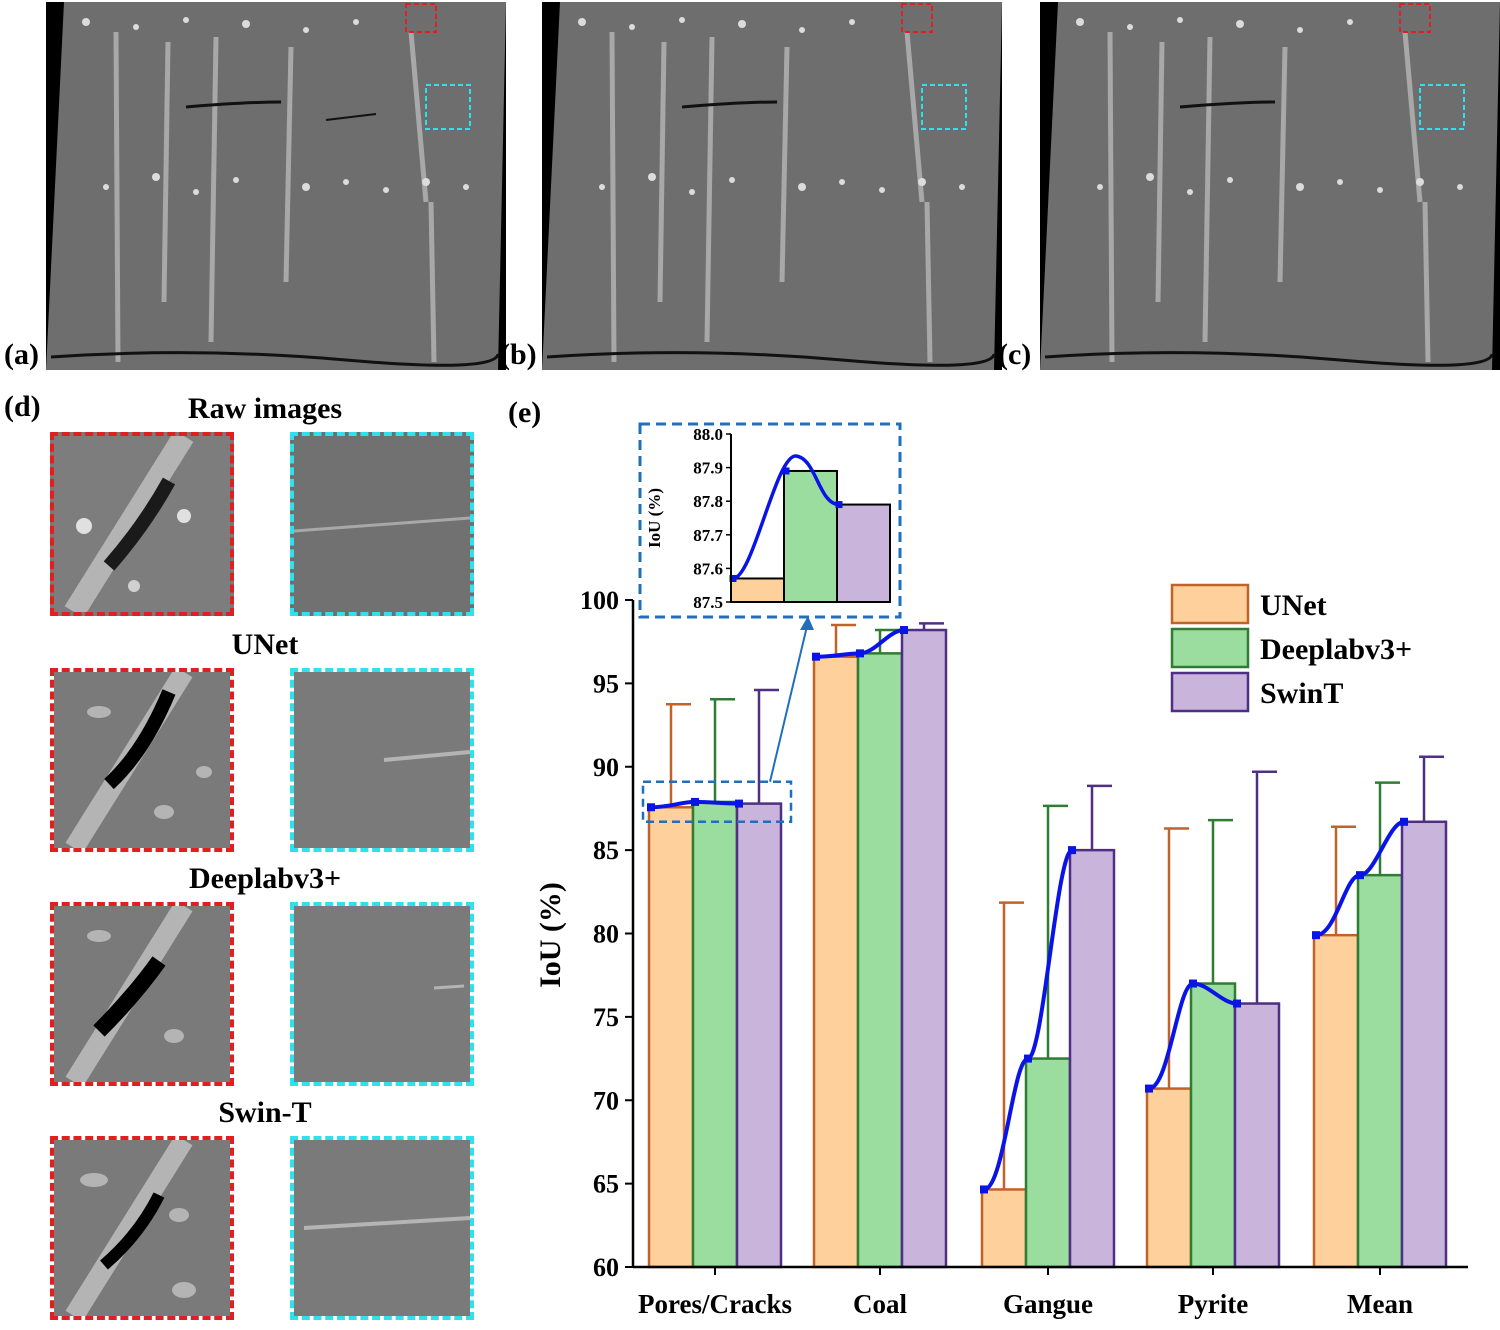 This screenshot has width=1500, height=1330. I want to click on inset-y-tick-label-1: 87.6, so click(708, 568).